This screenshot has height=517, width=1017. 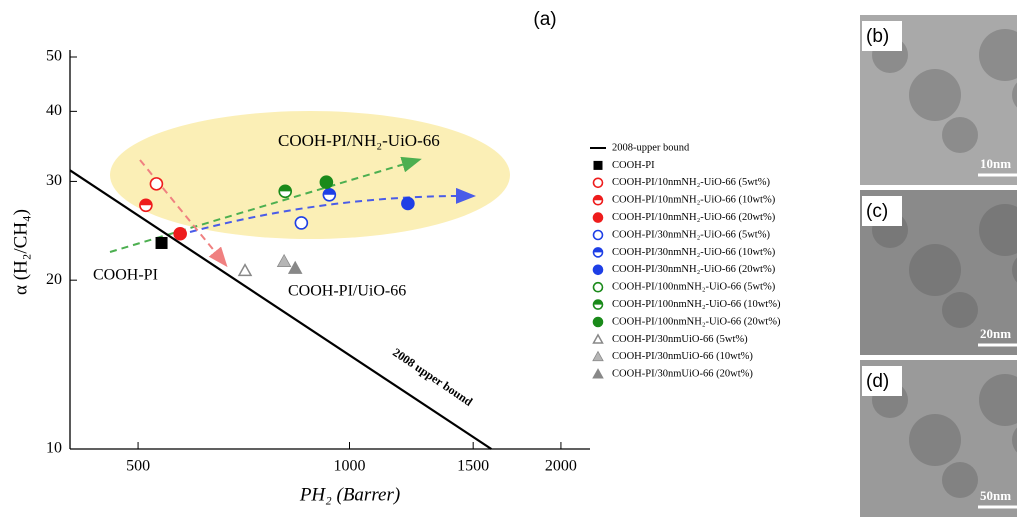 I want to click on annotation: COOH-PI, so click(x=125, y=275).